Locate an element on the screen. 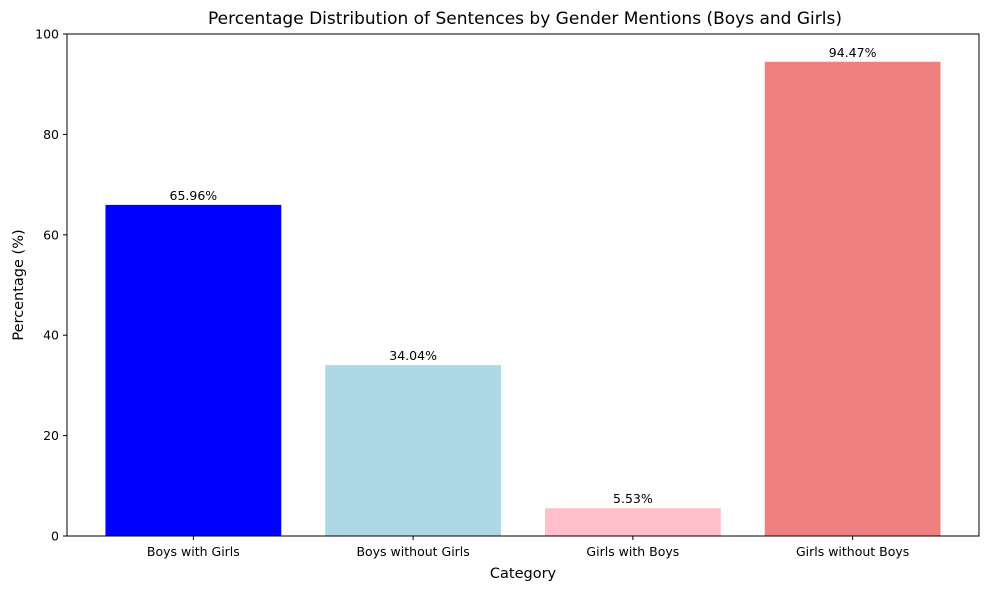 This screenshot has height=590, width=989. y-tick-label: 0 is located at coordinates (55, 536).